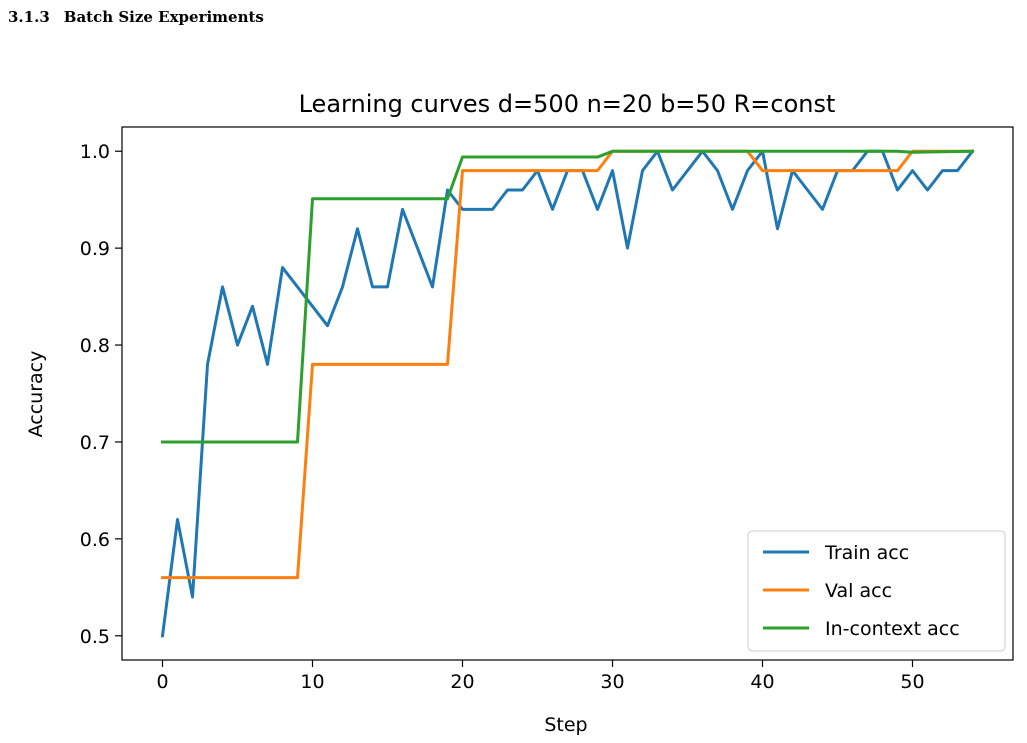  What do you see at coordinates (565, 725) in the screenshot?
I see `x-axis-label: Step` at bounding box center [565, 725].